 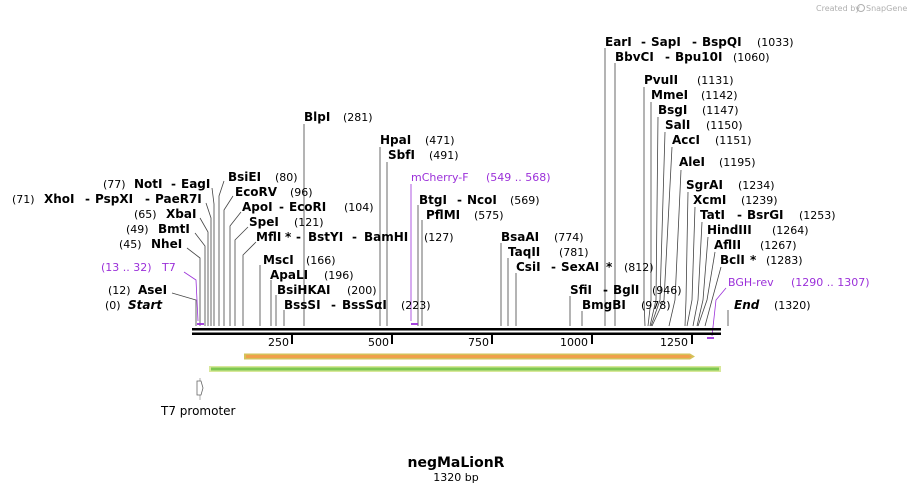 What do you see at coordinates (107, 197) in the screenshot?
I see `site-label-xhoi: (71) XhoI - PspXI - PaeR7I` at bounding box center [107, 197].